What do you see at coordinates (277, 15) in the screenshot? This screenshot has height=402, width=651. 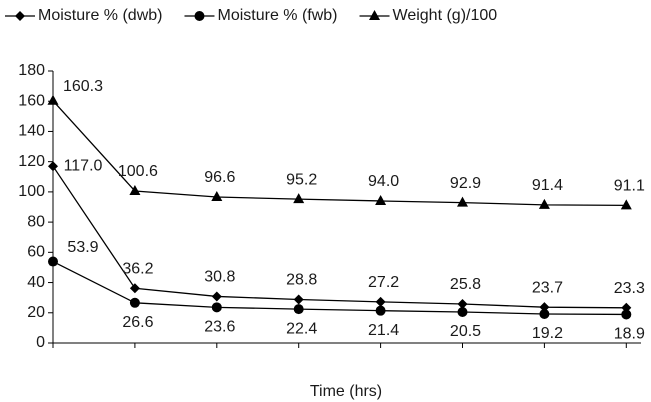 I see `legend-label: Moisture % (fwb)` at bounding box center [277, 15].